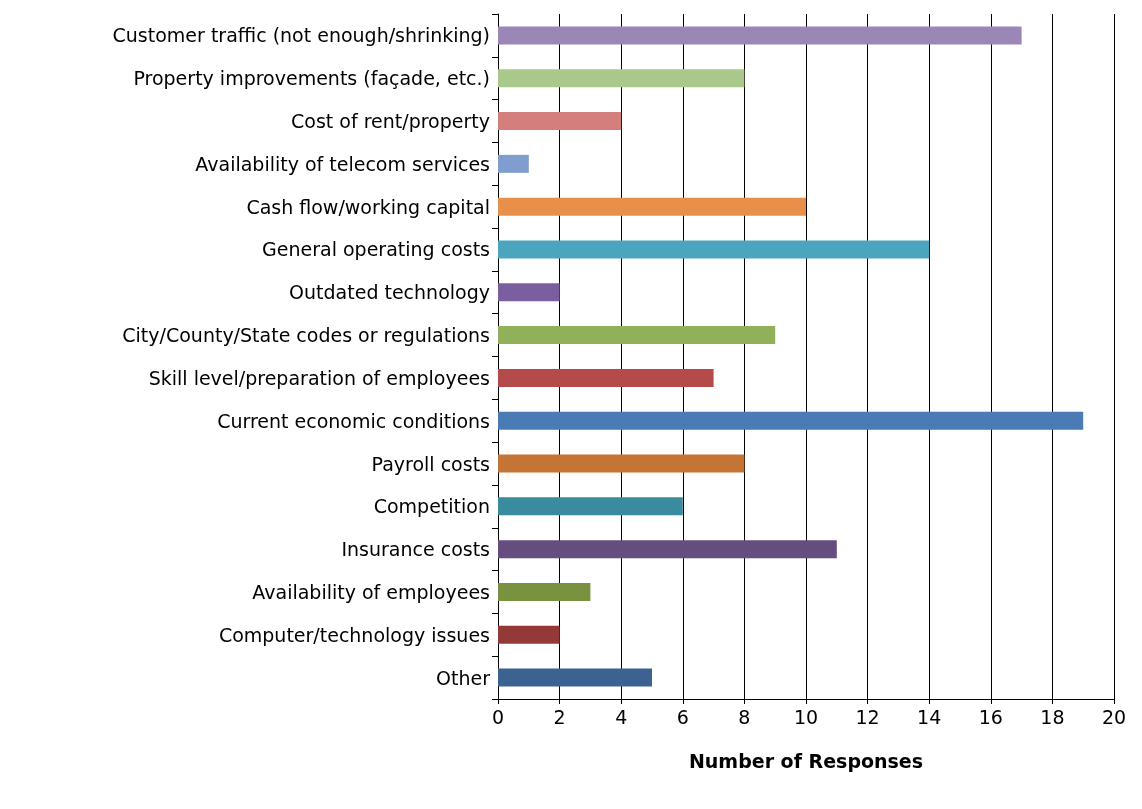  What do you see at coordinates (390, 121) in the screenshot?
I see `y-tick-label: Cost of rent/property` at bounding box center [390, 121].